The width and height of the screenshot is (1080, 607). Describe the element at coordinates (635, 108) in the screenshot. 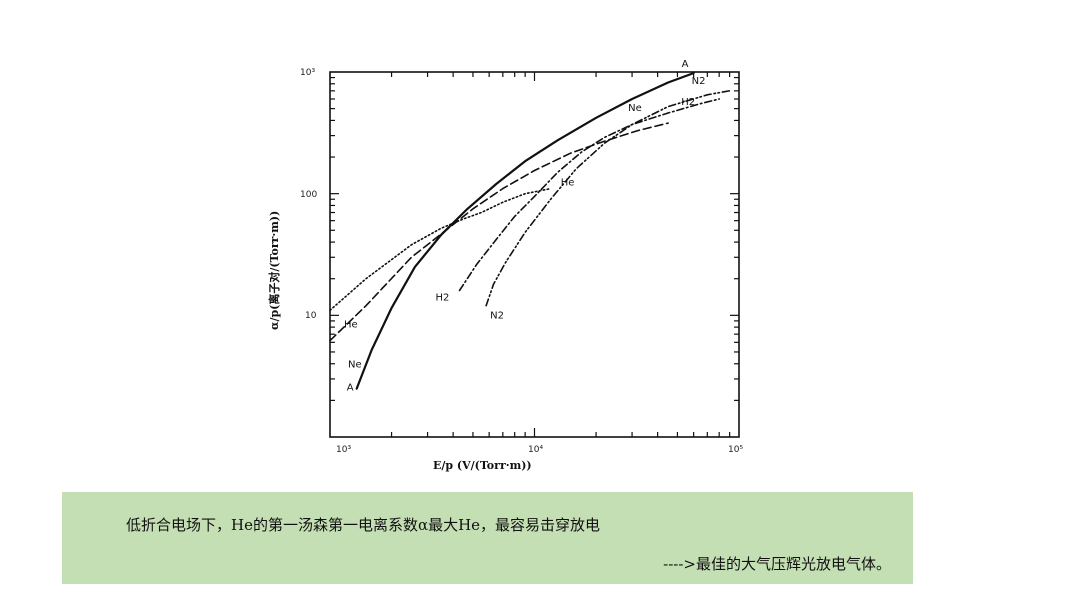

I see `series-label-ne-high: Ne` at that location.